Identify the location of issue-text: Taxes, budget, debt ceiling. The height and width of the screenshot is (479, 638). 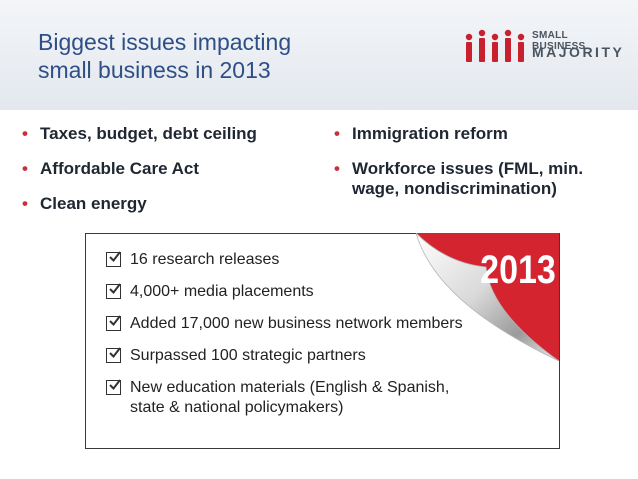
(148, 133).